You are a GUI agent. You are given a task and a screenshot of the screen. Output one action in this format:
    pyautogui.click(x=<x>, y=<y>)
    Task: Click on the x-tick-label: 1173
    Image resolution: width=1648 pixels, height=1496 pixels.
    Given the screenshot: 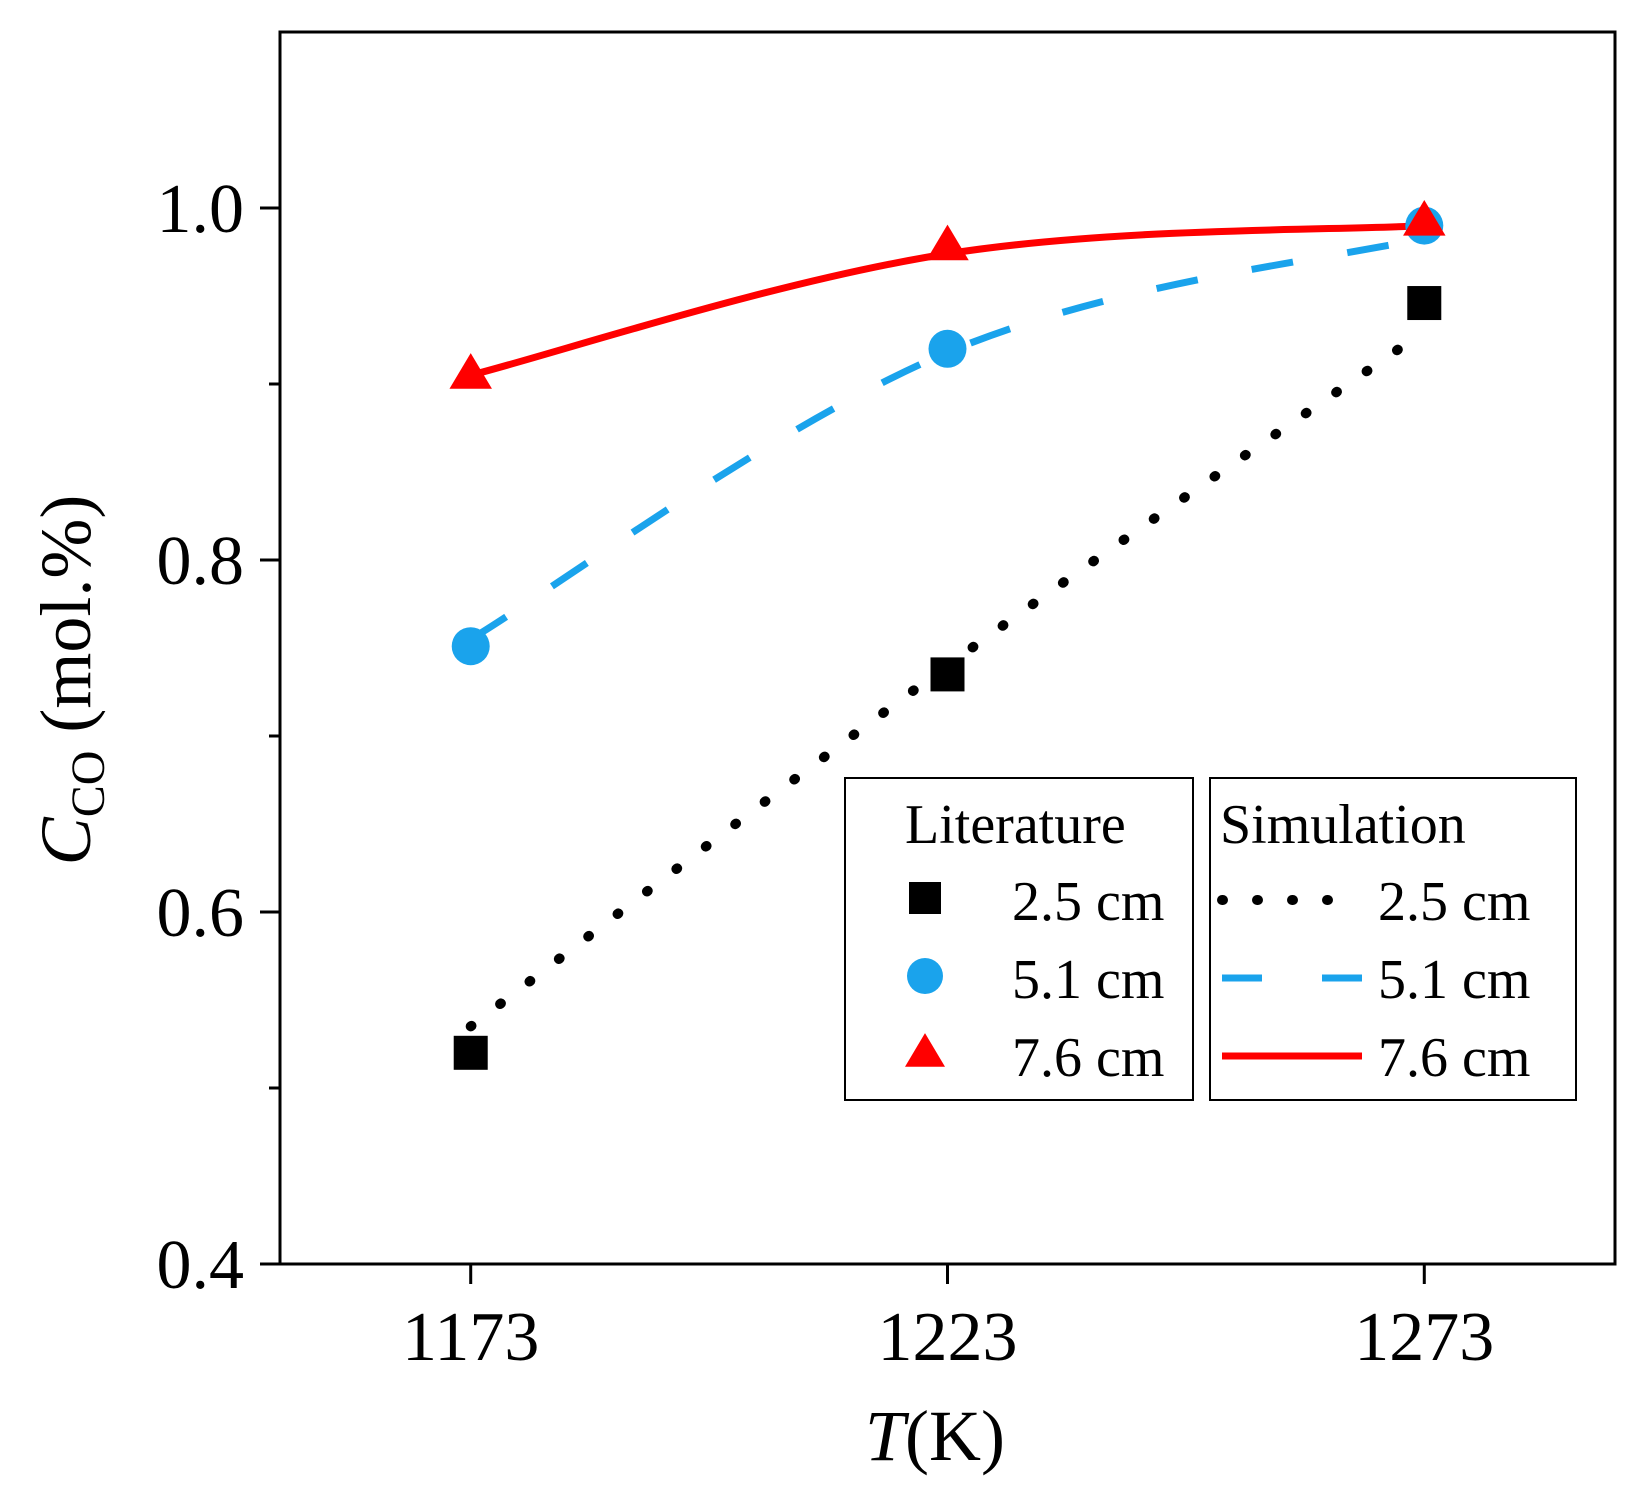 What is the action you would take?
    pyautogui.click(x=470, y=1337)
    